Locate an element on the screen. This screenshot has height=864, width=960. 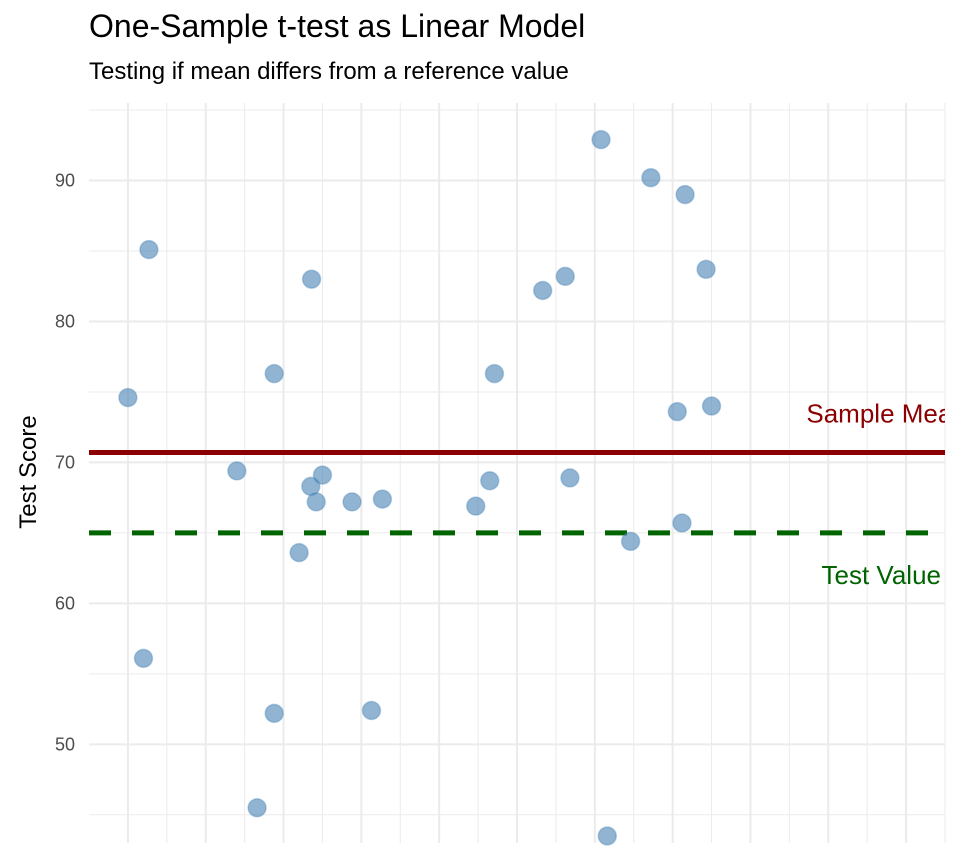
y-tick-label: 60 is located at coordinates (65, 603).